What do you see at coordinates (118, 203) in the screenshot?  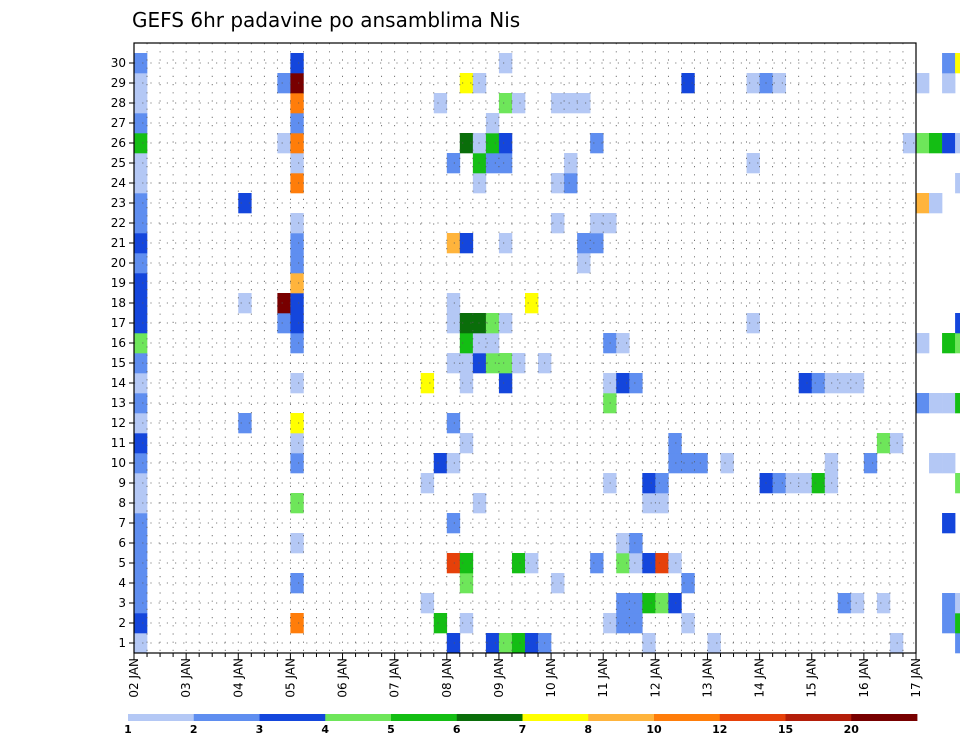 I see `y-tick-label-23: 23` at bounding box center [118, 203].